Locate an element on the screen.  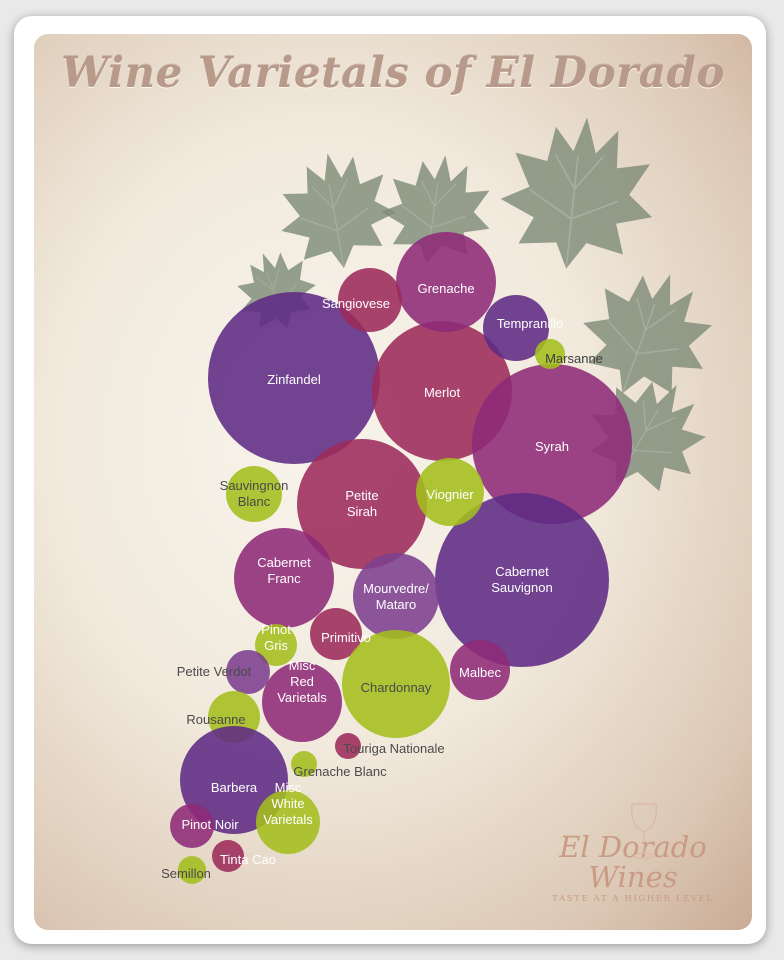
leaf-right is located at coordinates (648, 334).